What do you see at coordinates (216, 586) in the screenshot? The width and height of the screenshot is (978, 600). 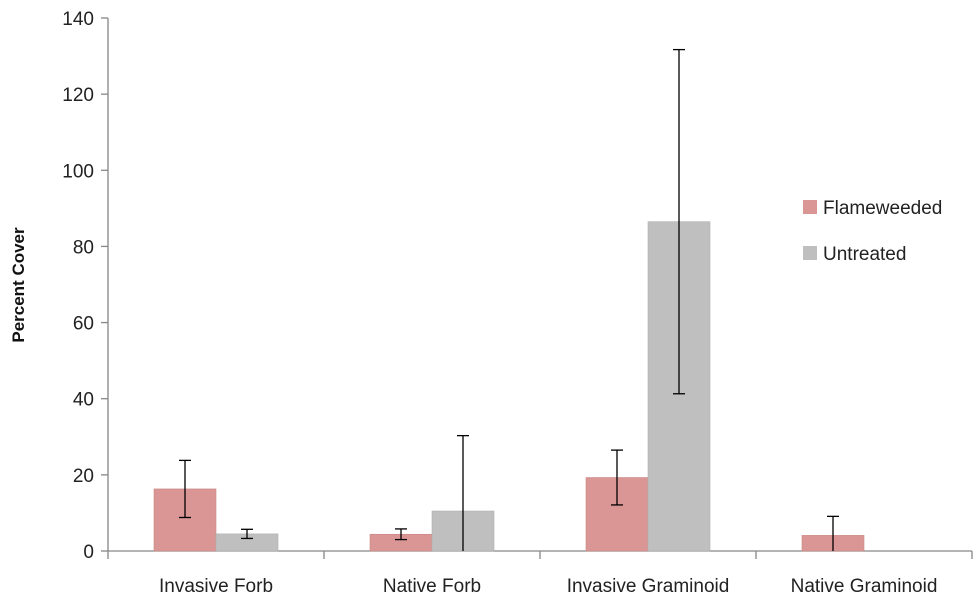 I see `x-tick-label: Invasive Forb` at bounding box center [216, 586].